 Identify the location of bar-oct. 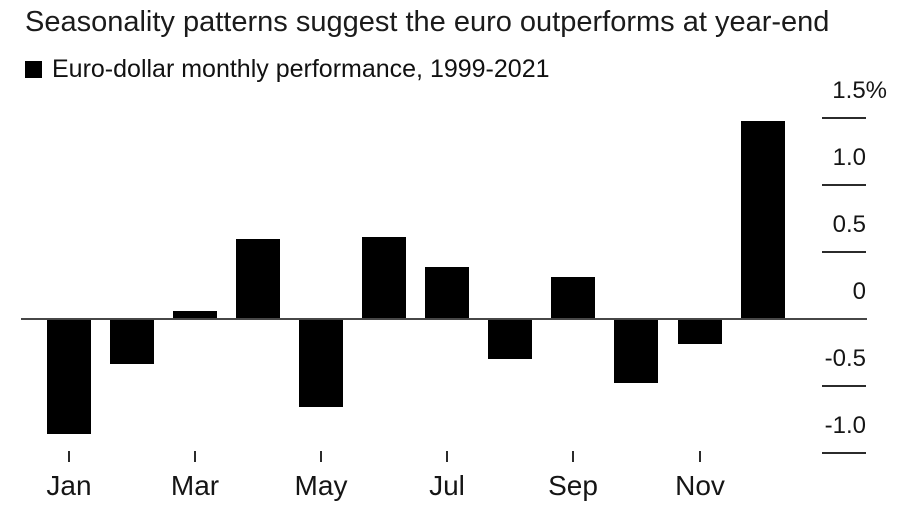
(636, 351).